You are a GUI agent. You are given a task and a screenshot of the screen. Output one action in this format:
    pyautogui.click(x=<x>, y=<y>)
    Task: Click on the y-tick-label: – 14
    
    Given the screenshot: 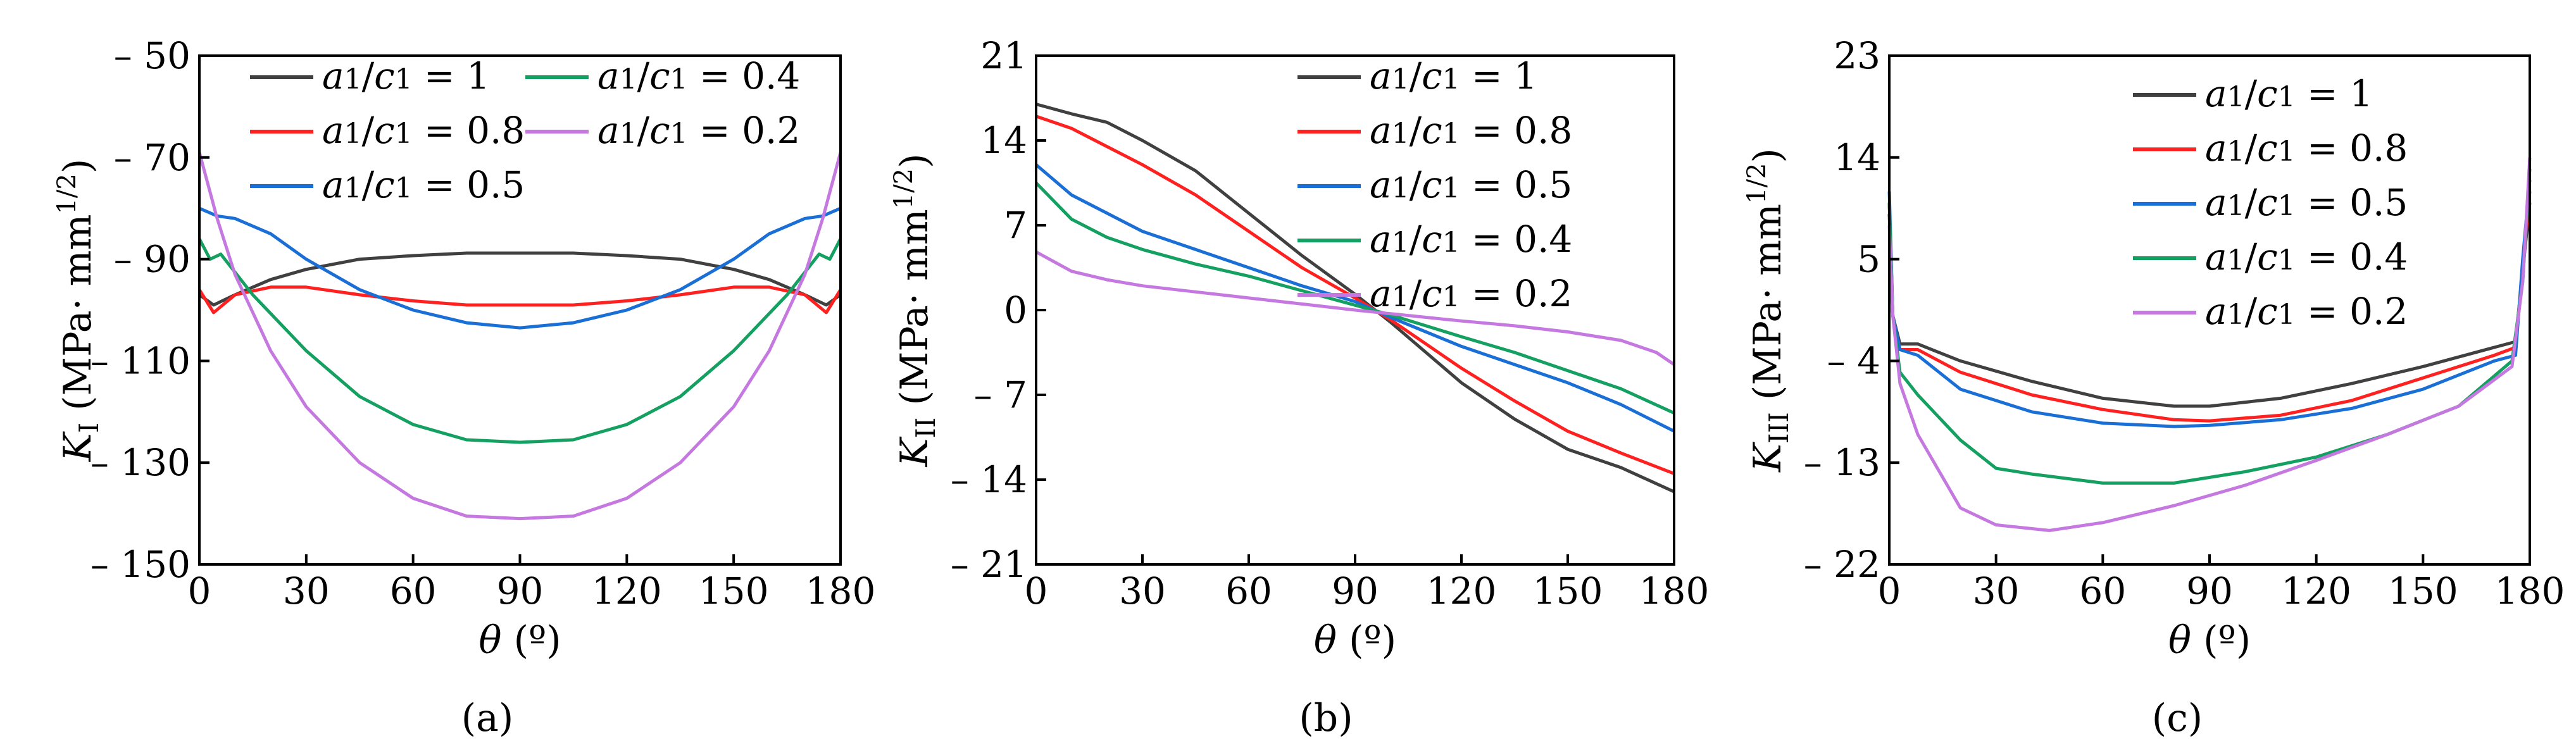 What is the action you would take?
    pyautogui.click(x=989, y=479)
    